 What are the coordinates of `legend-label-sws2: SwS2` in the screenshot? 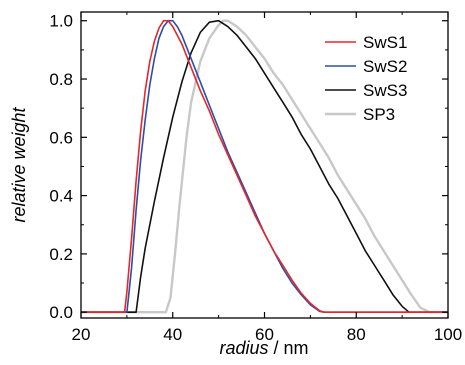 It's located at (385, 66).